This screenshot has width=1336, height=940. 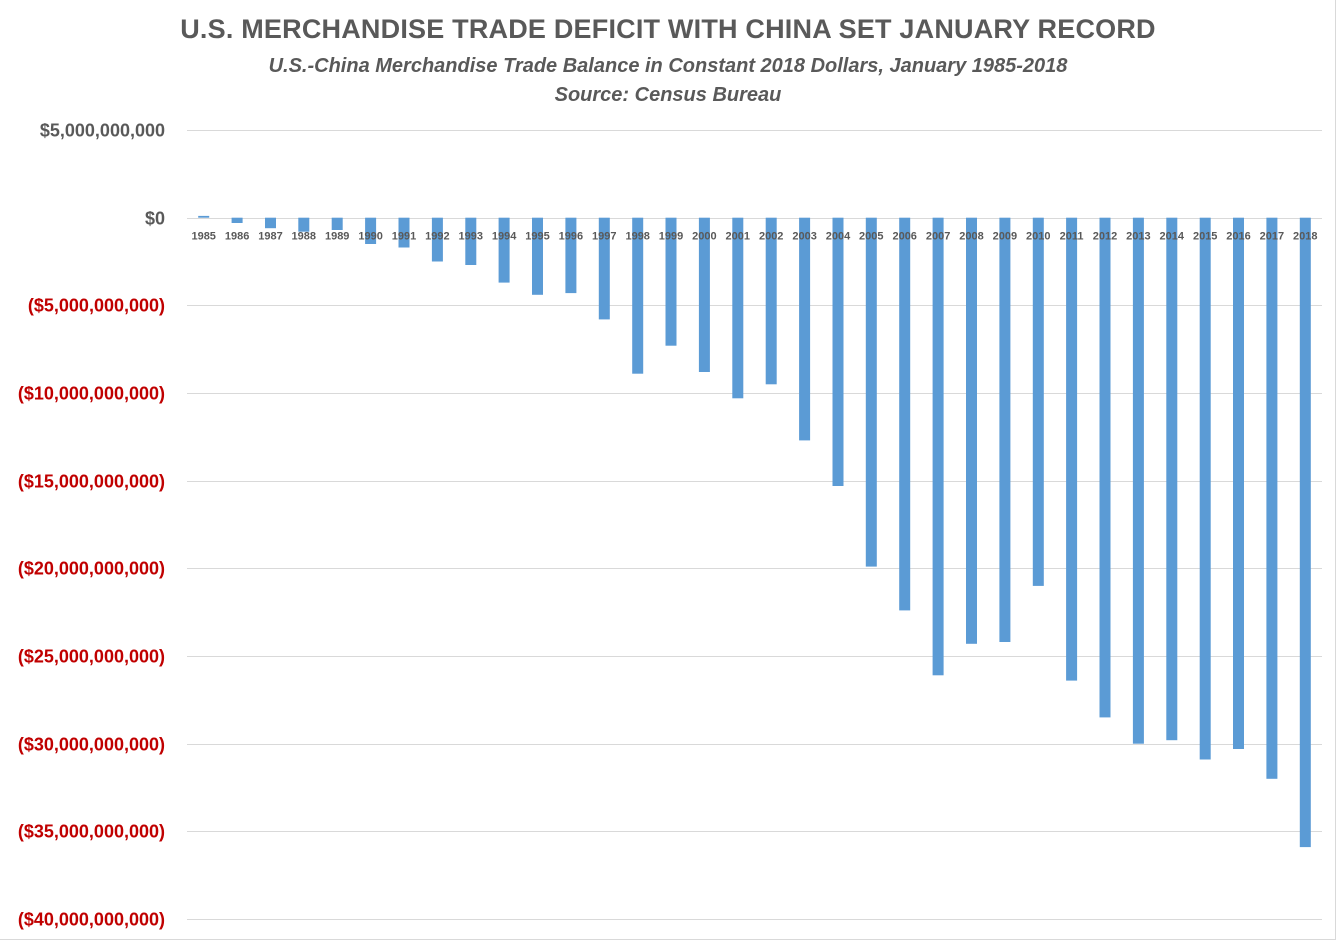 I want to click on x-tick-label: 1994, so click(x=504, y=237).